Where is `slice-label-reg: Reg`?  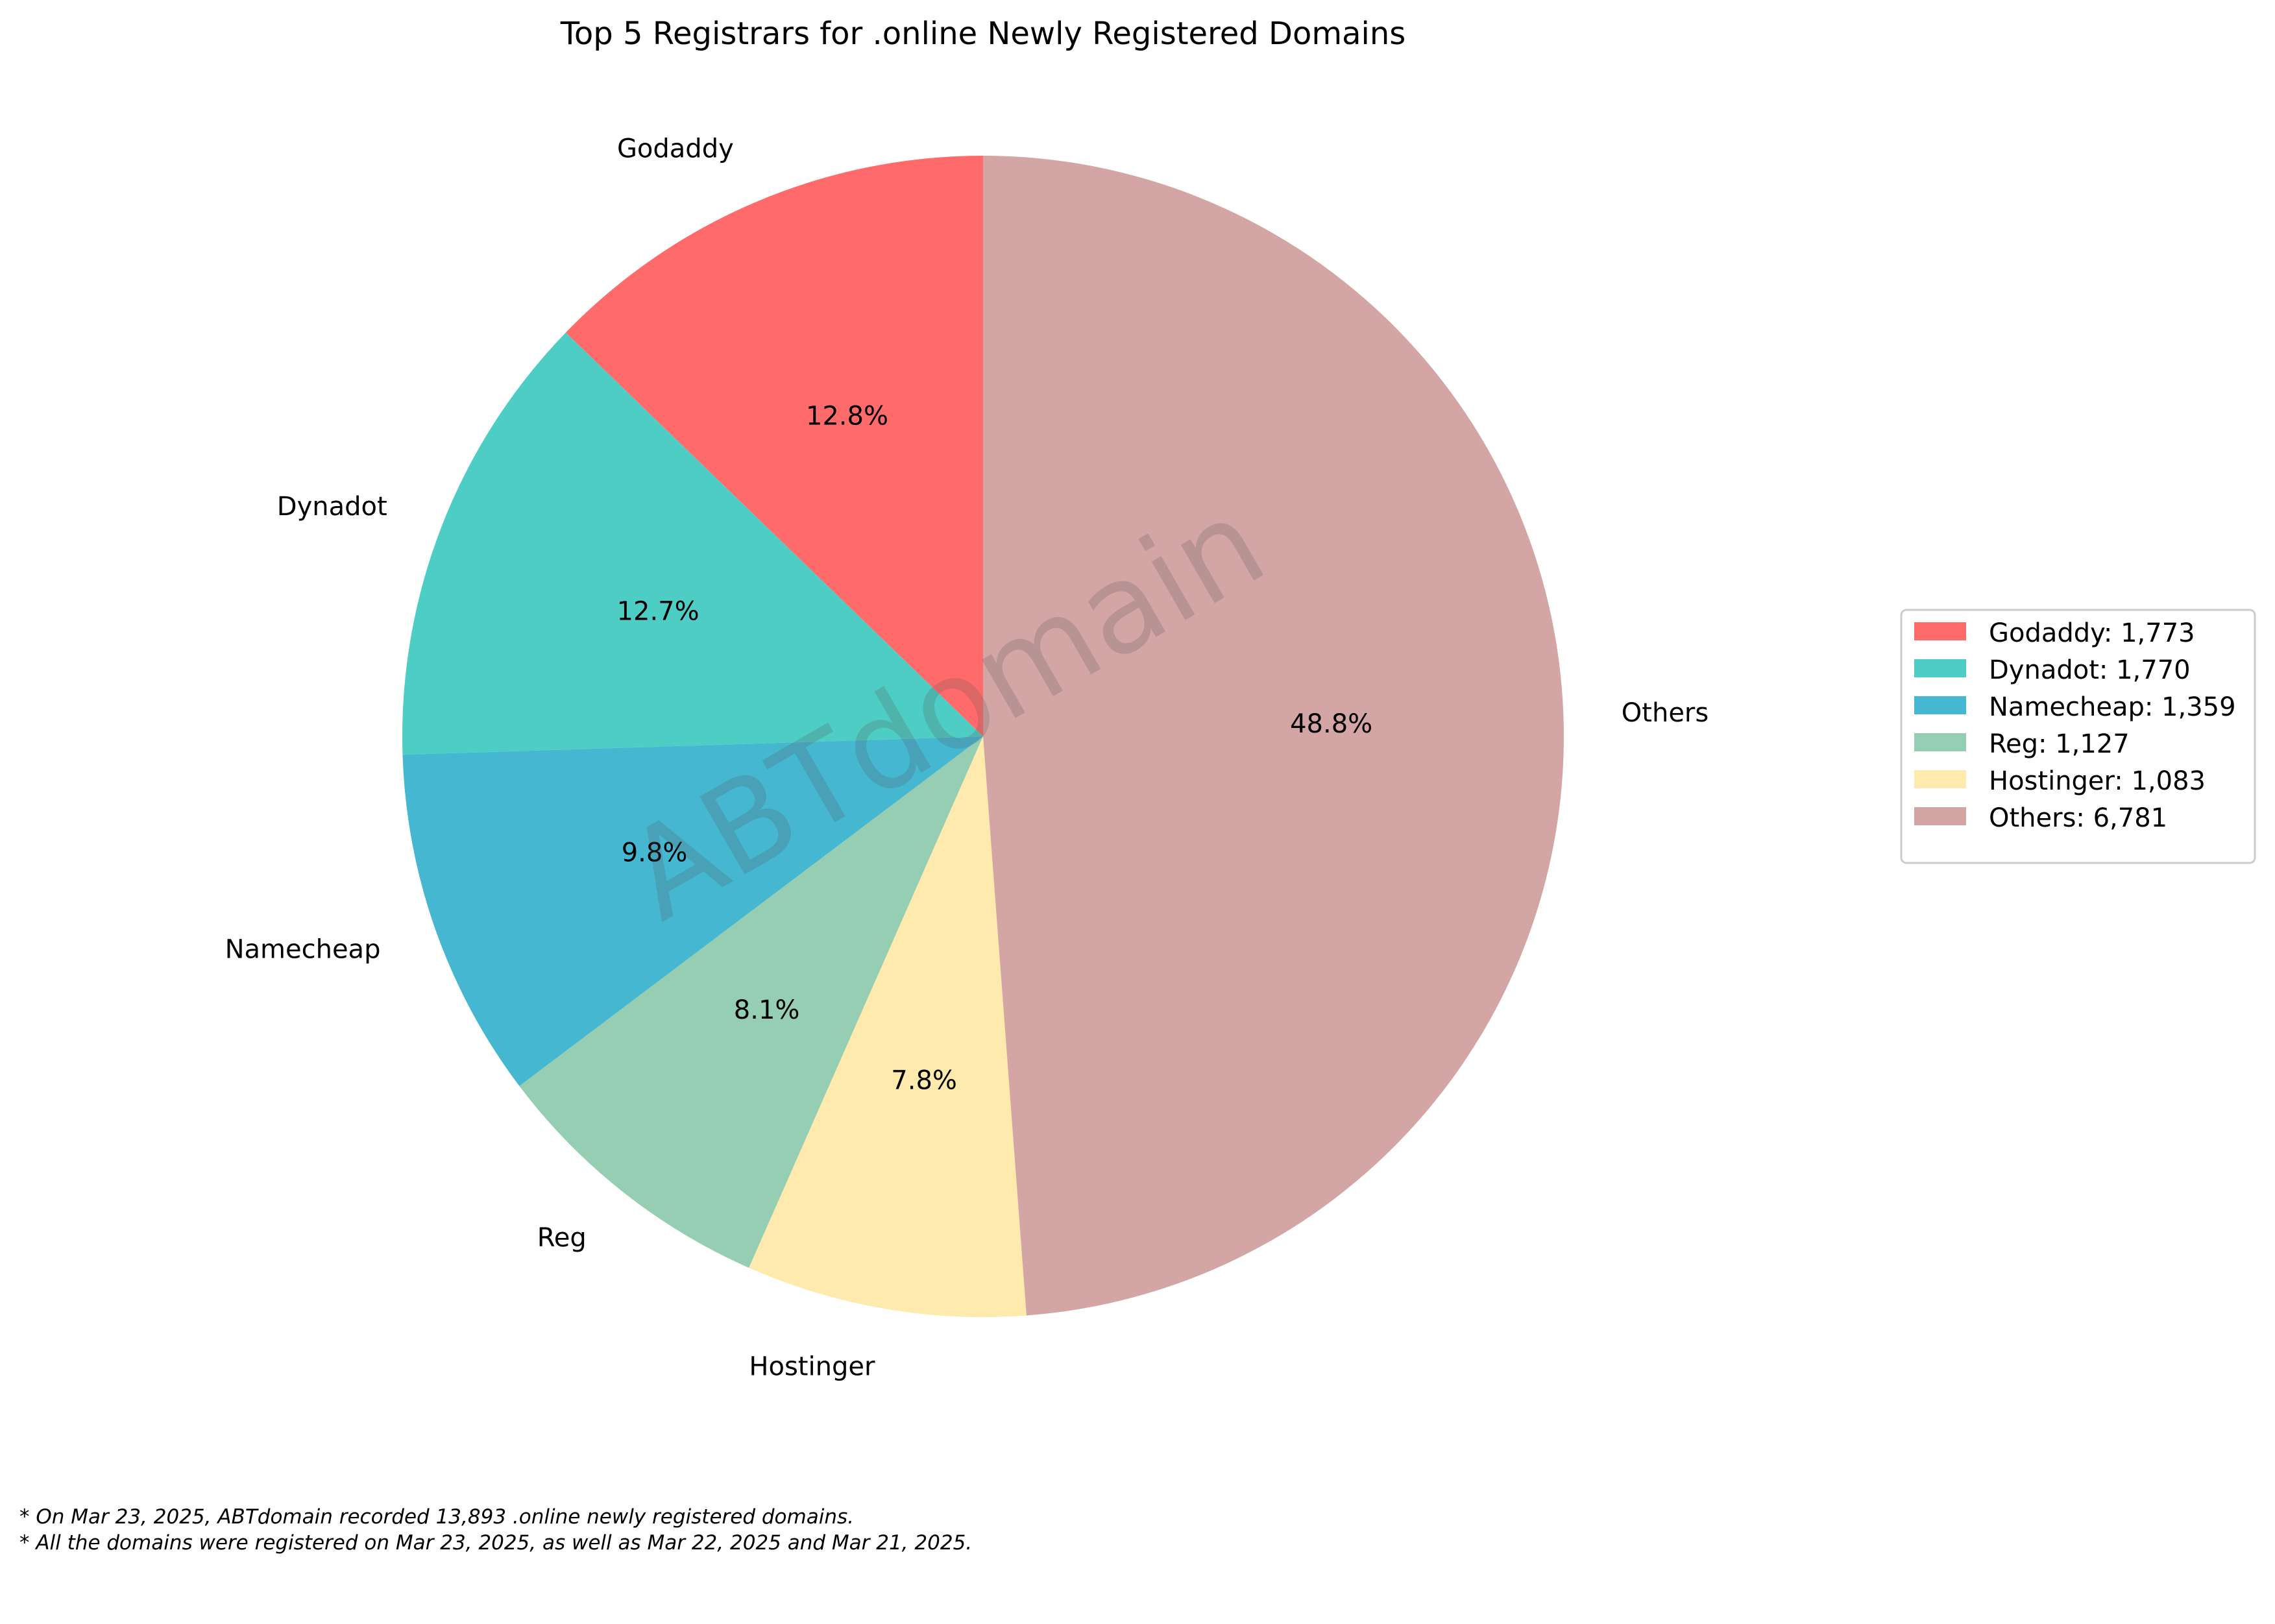
slice-label-reg: Reg is located at coordinates (562, 1238).